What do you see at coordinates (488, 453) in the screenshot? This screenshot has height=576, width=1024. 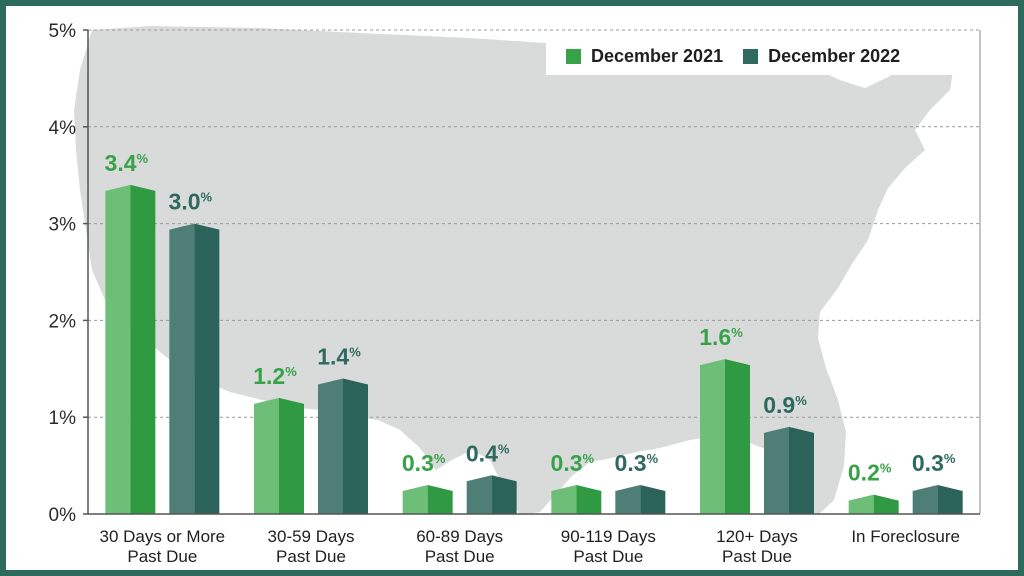 I see `data-label: 0.4%` at bounding box center [488, 453].